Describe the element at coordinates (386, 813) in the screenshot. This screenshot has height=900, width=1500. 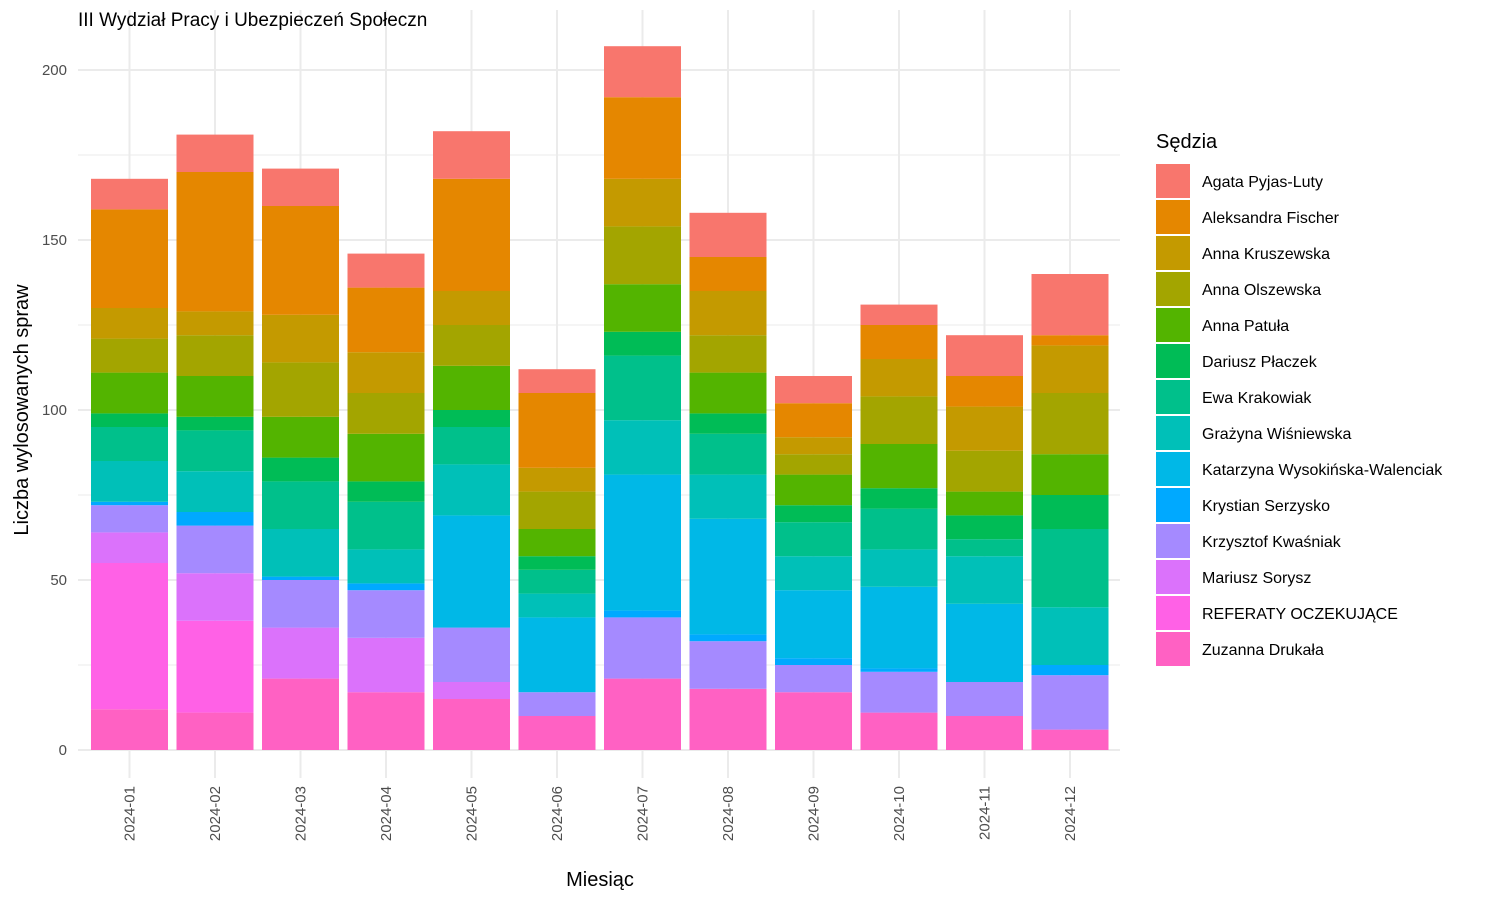
I see `x-tick-label: 2024-04` at that location.